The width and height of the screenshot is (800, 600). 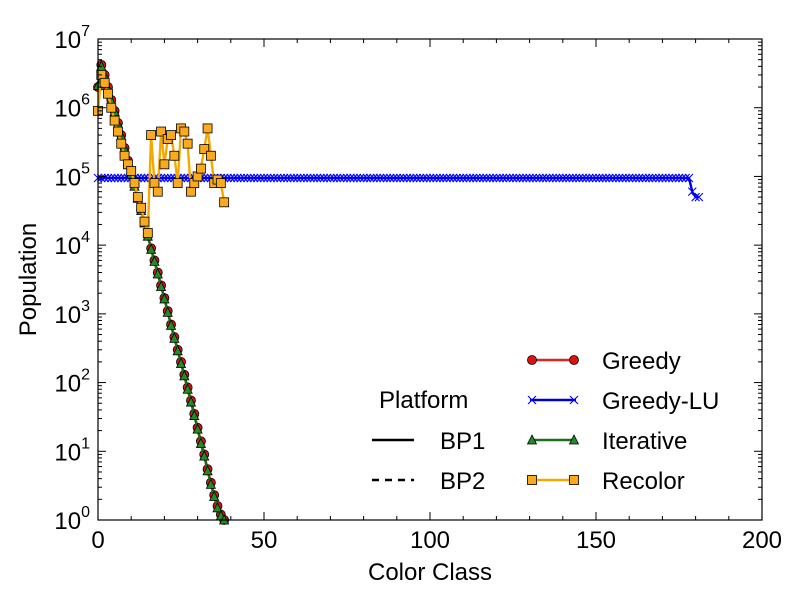 I want to click on legend-series: Greedy Greedy-LU Iterative Recolor, so click(x=622, y=421).